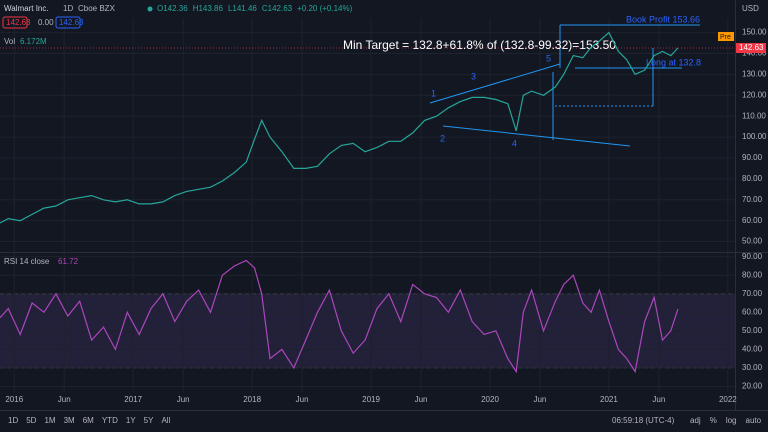 The height and width of the screenshot is (432, 768). Describe the element at coordinates (131, 420) in the screenshot. I see `range-button: 1Y` at that location.